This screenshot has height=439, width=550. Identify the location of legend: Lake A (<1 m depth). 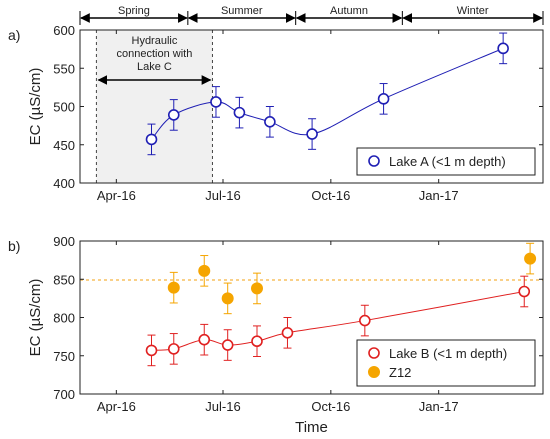
(446, 161).